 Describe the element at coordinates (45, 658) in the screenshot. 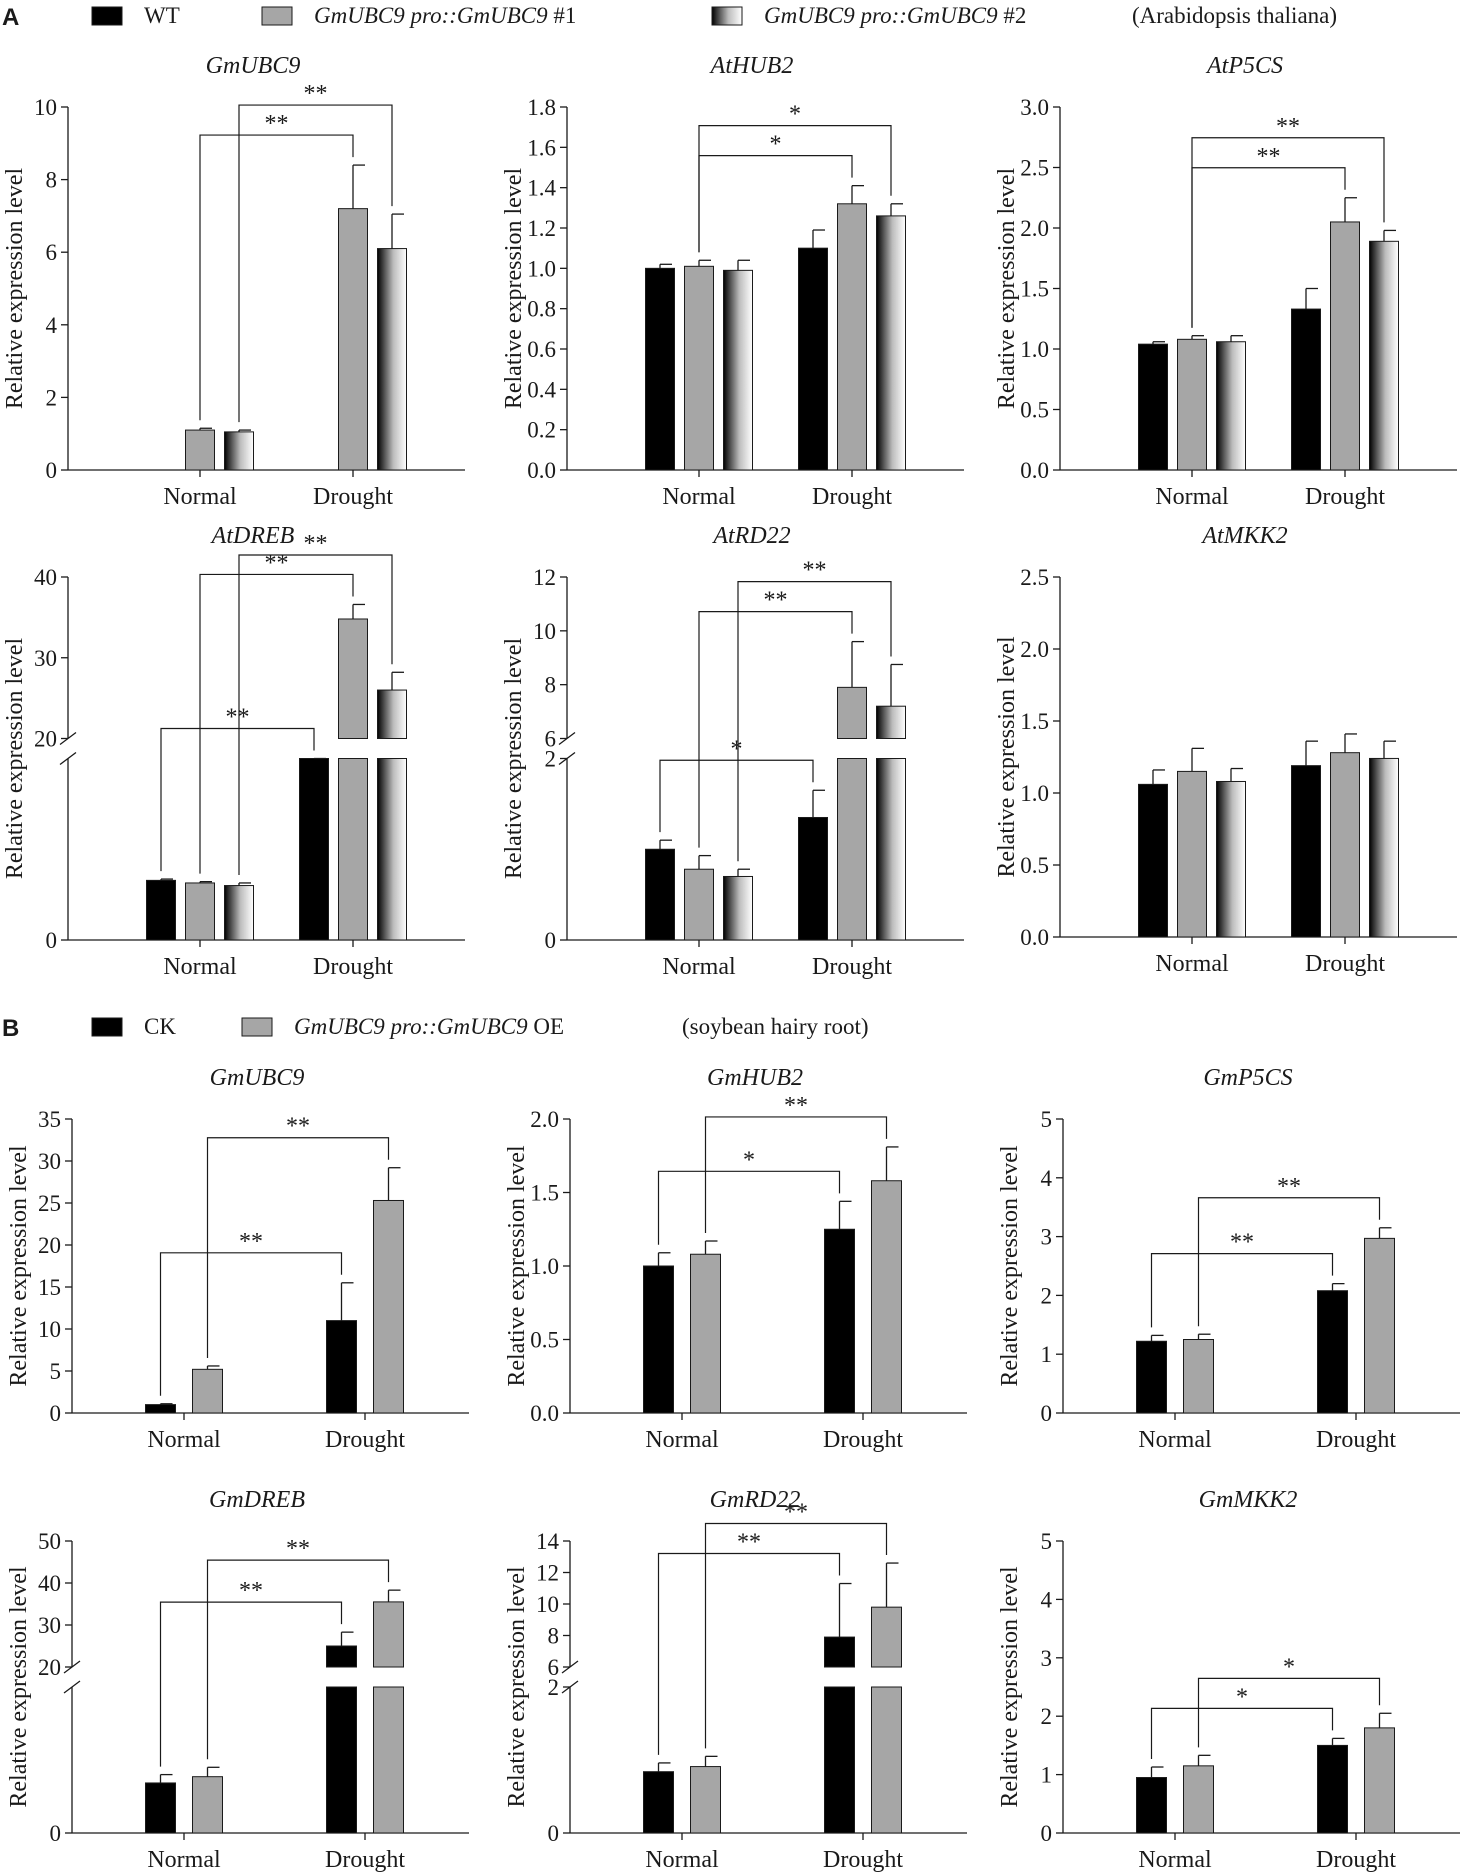

I see `y-tick-label: 30` at that location.